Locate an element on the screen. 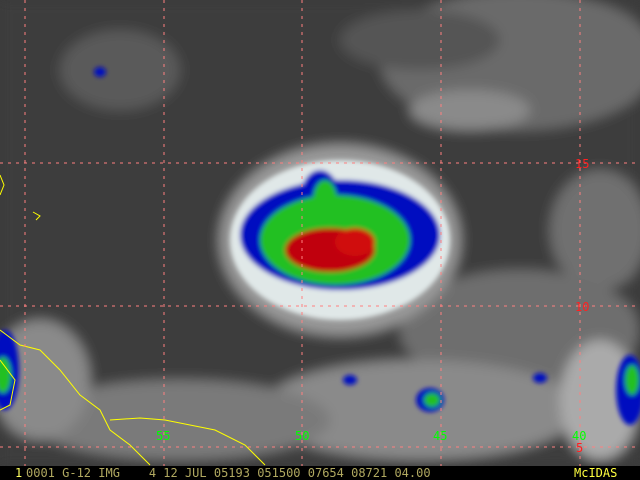 The width and height of the screenshot is (640, 480). lat-label: 15 is located at coordinates (582, 164).